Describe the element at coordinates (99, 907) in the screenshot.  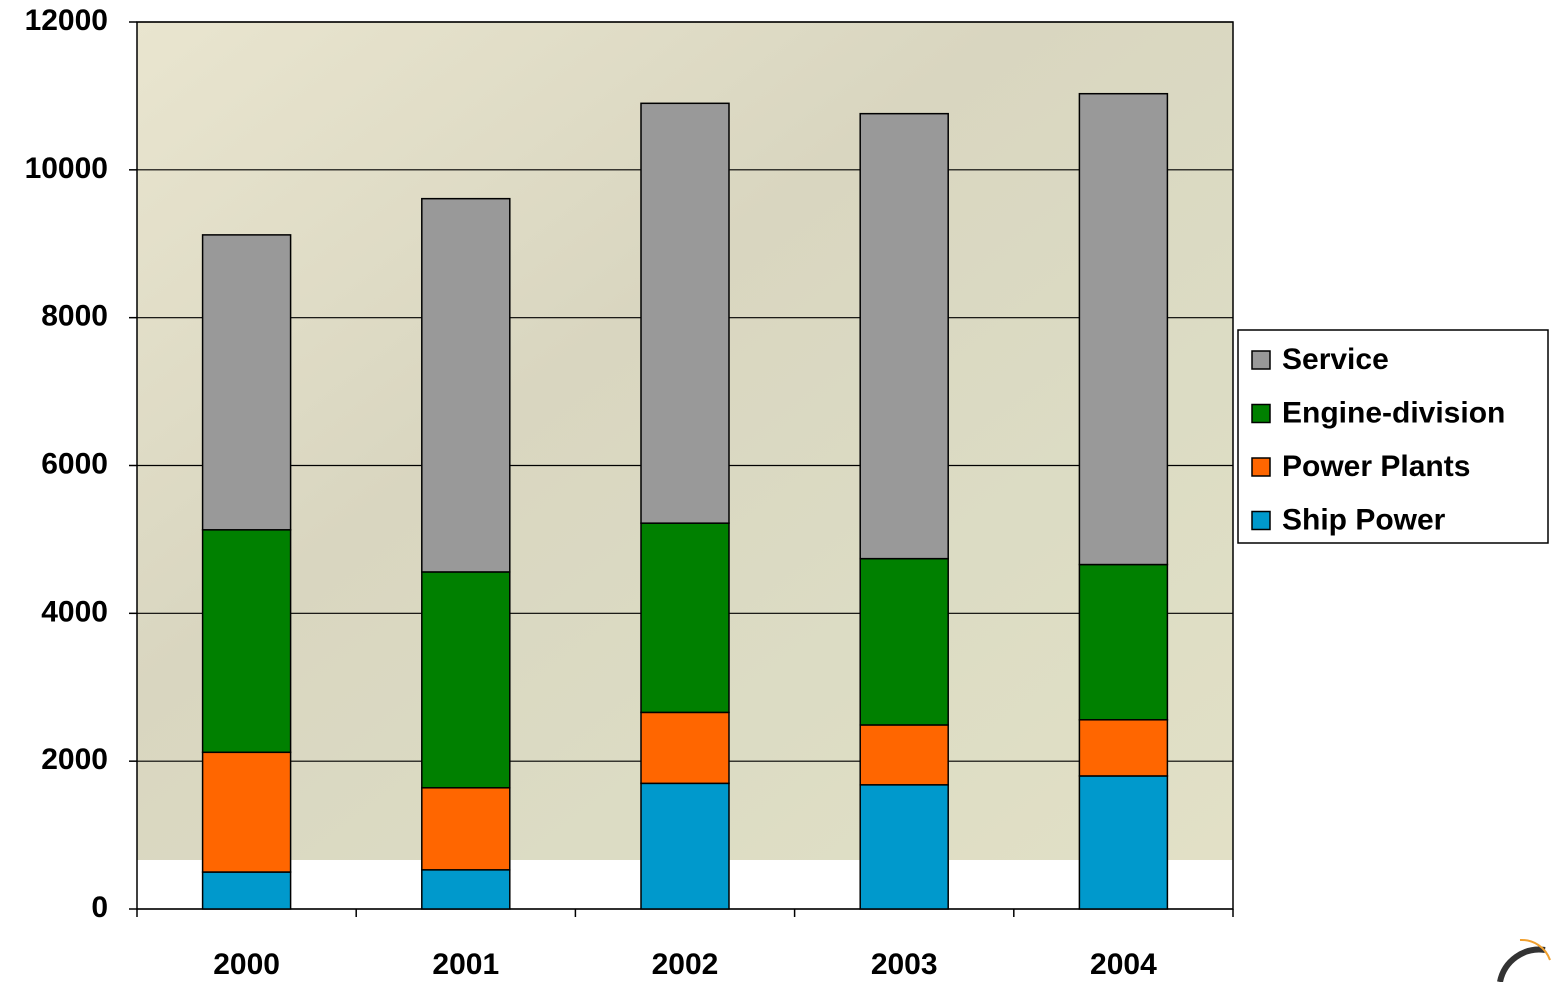
I see `y-tick-label: 0` at that location.